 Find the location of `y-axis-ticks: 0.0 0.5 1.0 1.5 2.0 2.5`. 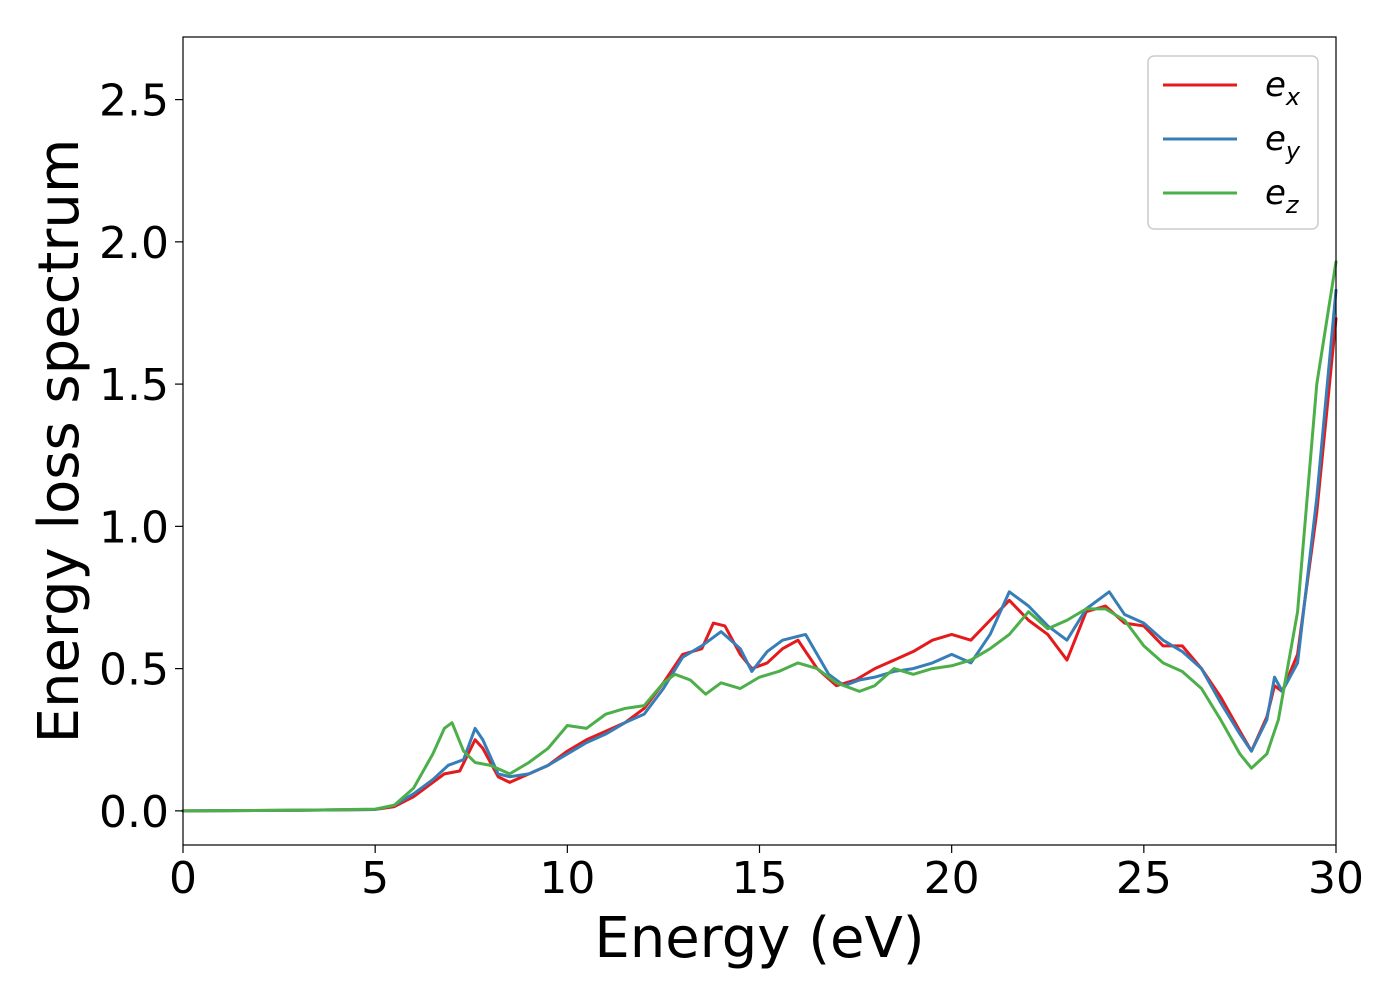

y-axis-ticks: 0.0 0.5 1.0 1.5 2.0 2.5 is located at coordinates (141, 457).